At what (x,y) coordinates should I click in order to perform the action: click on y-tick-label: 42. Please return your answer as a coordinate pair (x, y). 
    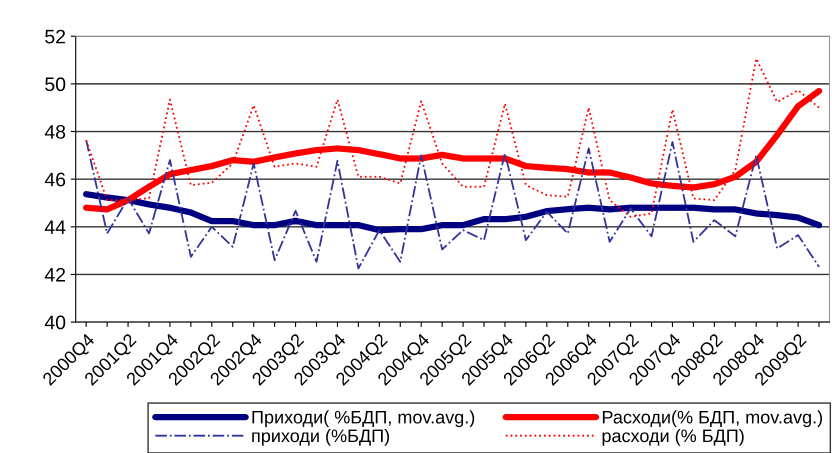
    Looking at the image, I should click on (55, 275).